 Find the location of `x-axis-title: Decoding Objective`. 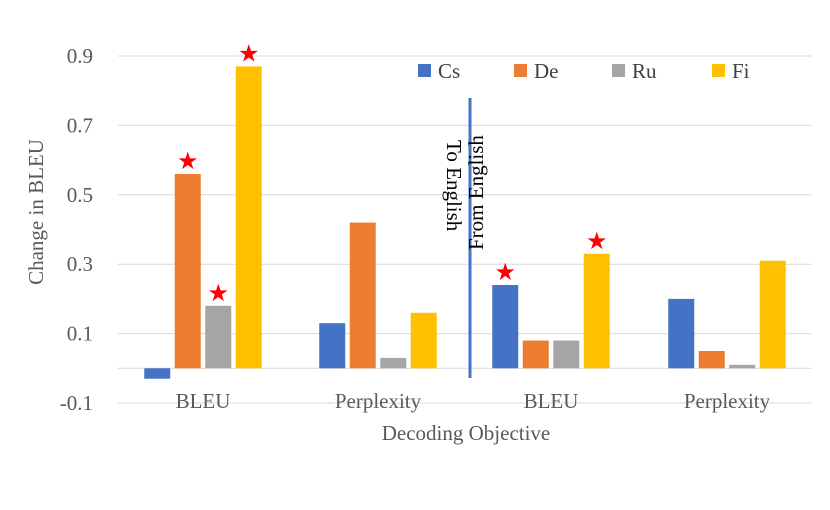

x-axis-title: Decoding Objective is located at coordinates (466, 433).